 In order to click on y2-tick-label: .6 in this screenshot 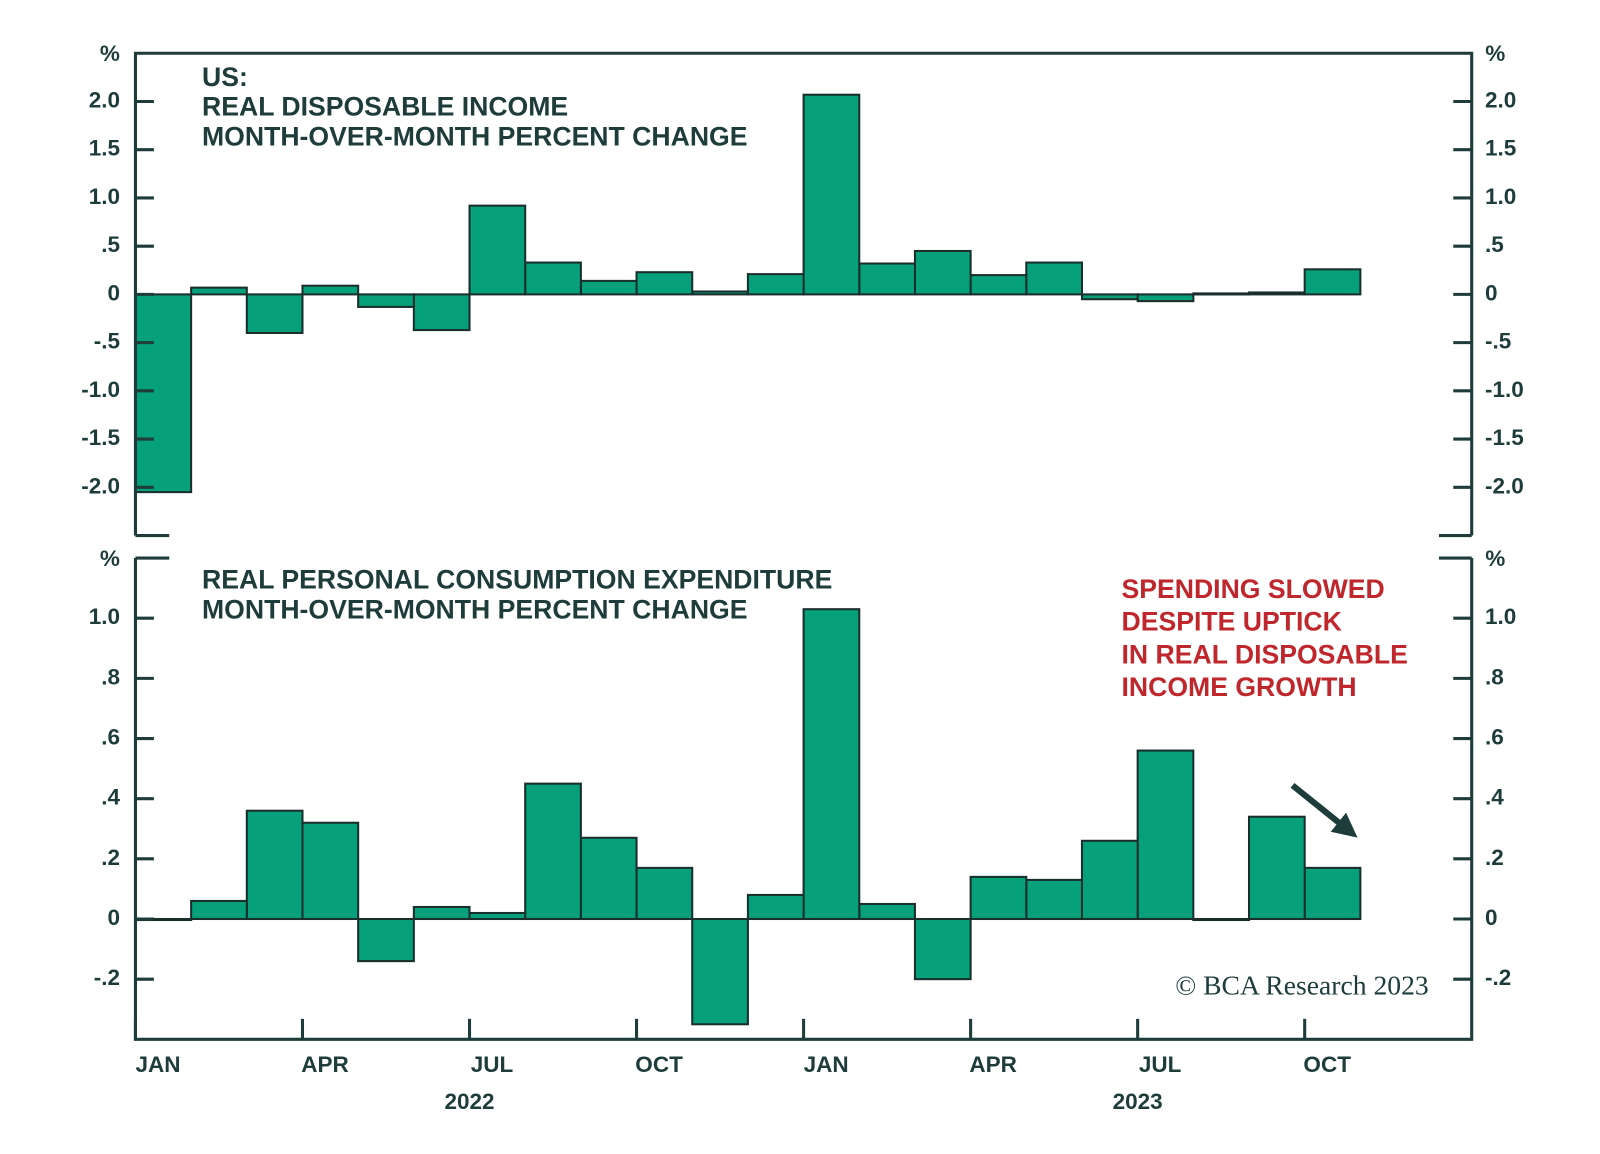, I will do `click(1494, 736)`.